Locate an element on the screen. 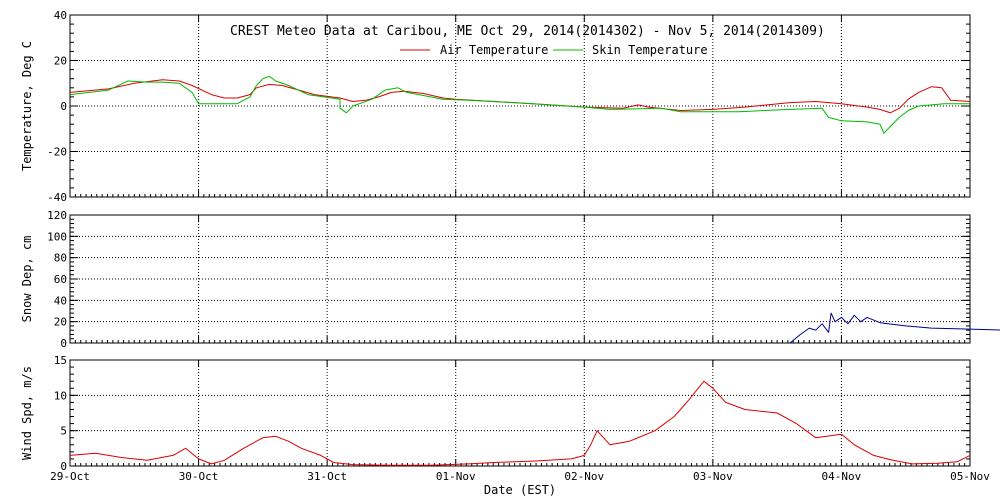 This screenshot has width=1000, height=500. y-tick-label: 10 is located at coordinates (60, 395).